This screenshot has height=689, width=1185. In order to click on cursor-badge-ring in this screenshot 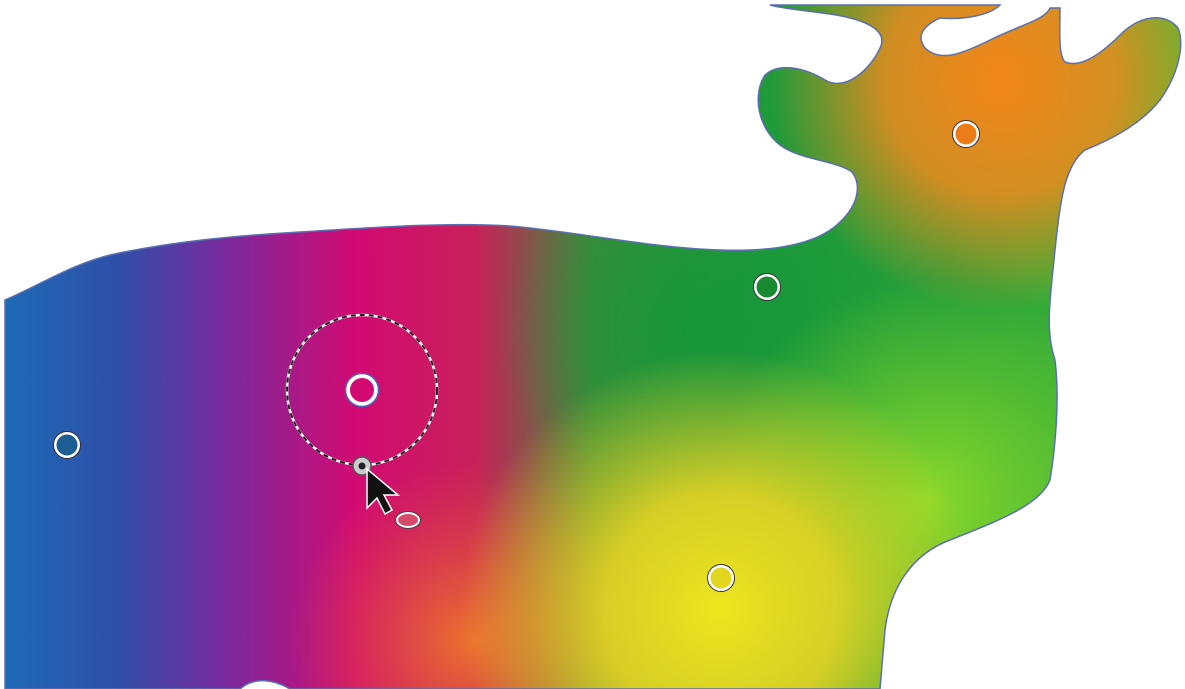, I will do `click(408, 520)`.